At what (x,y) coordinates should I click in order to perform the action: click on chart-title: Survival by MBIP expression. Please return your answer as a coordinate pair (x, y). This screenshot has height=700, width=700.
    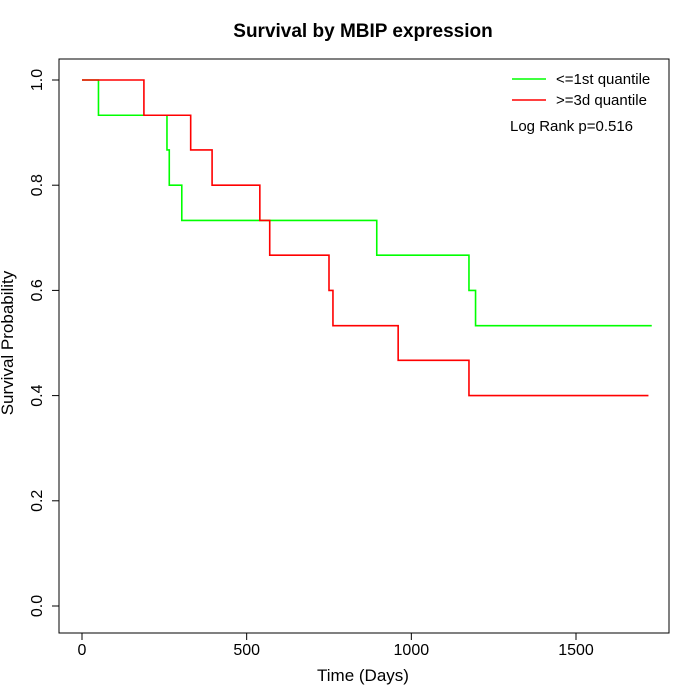
    Looking at the image, I should click on (362, 31).